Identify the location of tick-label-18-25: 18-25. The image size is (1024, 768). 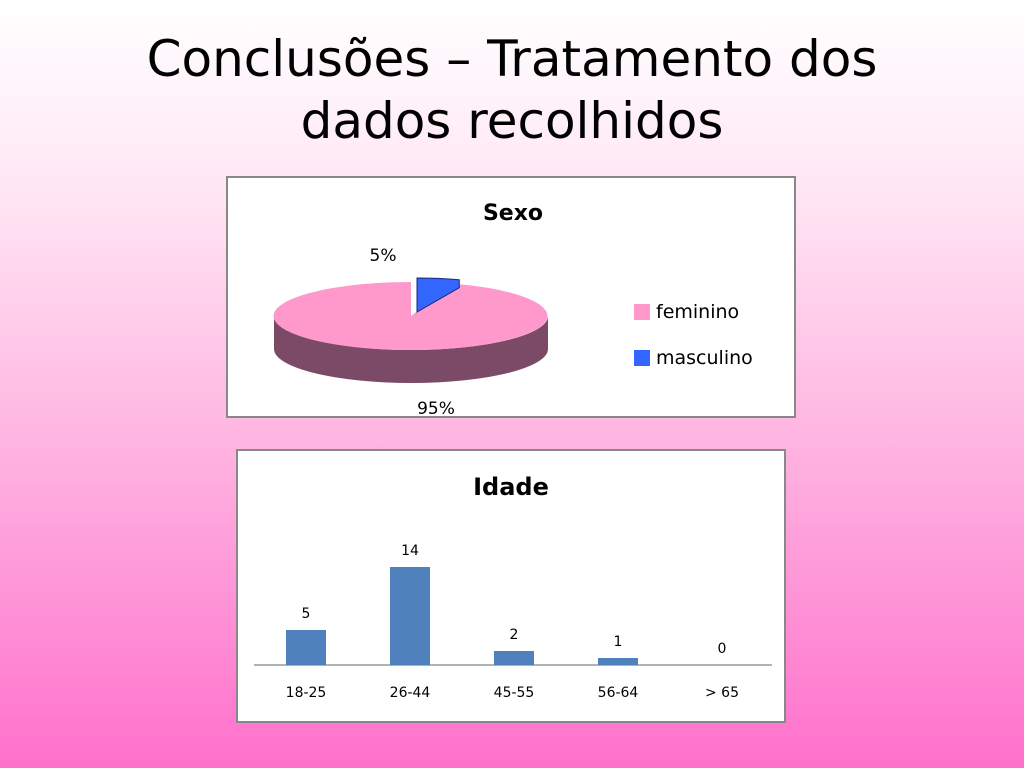
(306, 693).